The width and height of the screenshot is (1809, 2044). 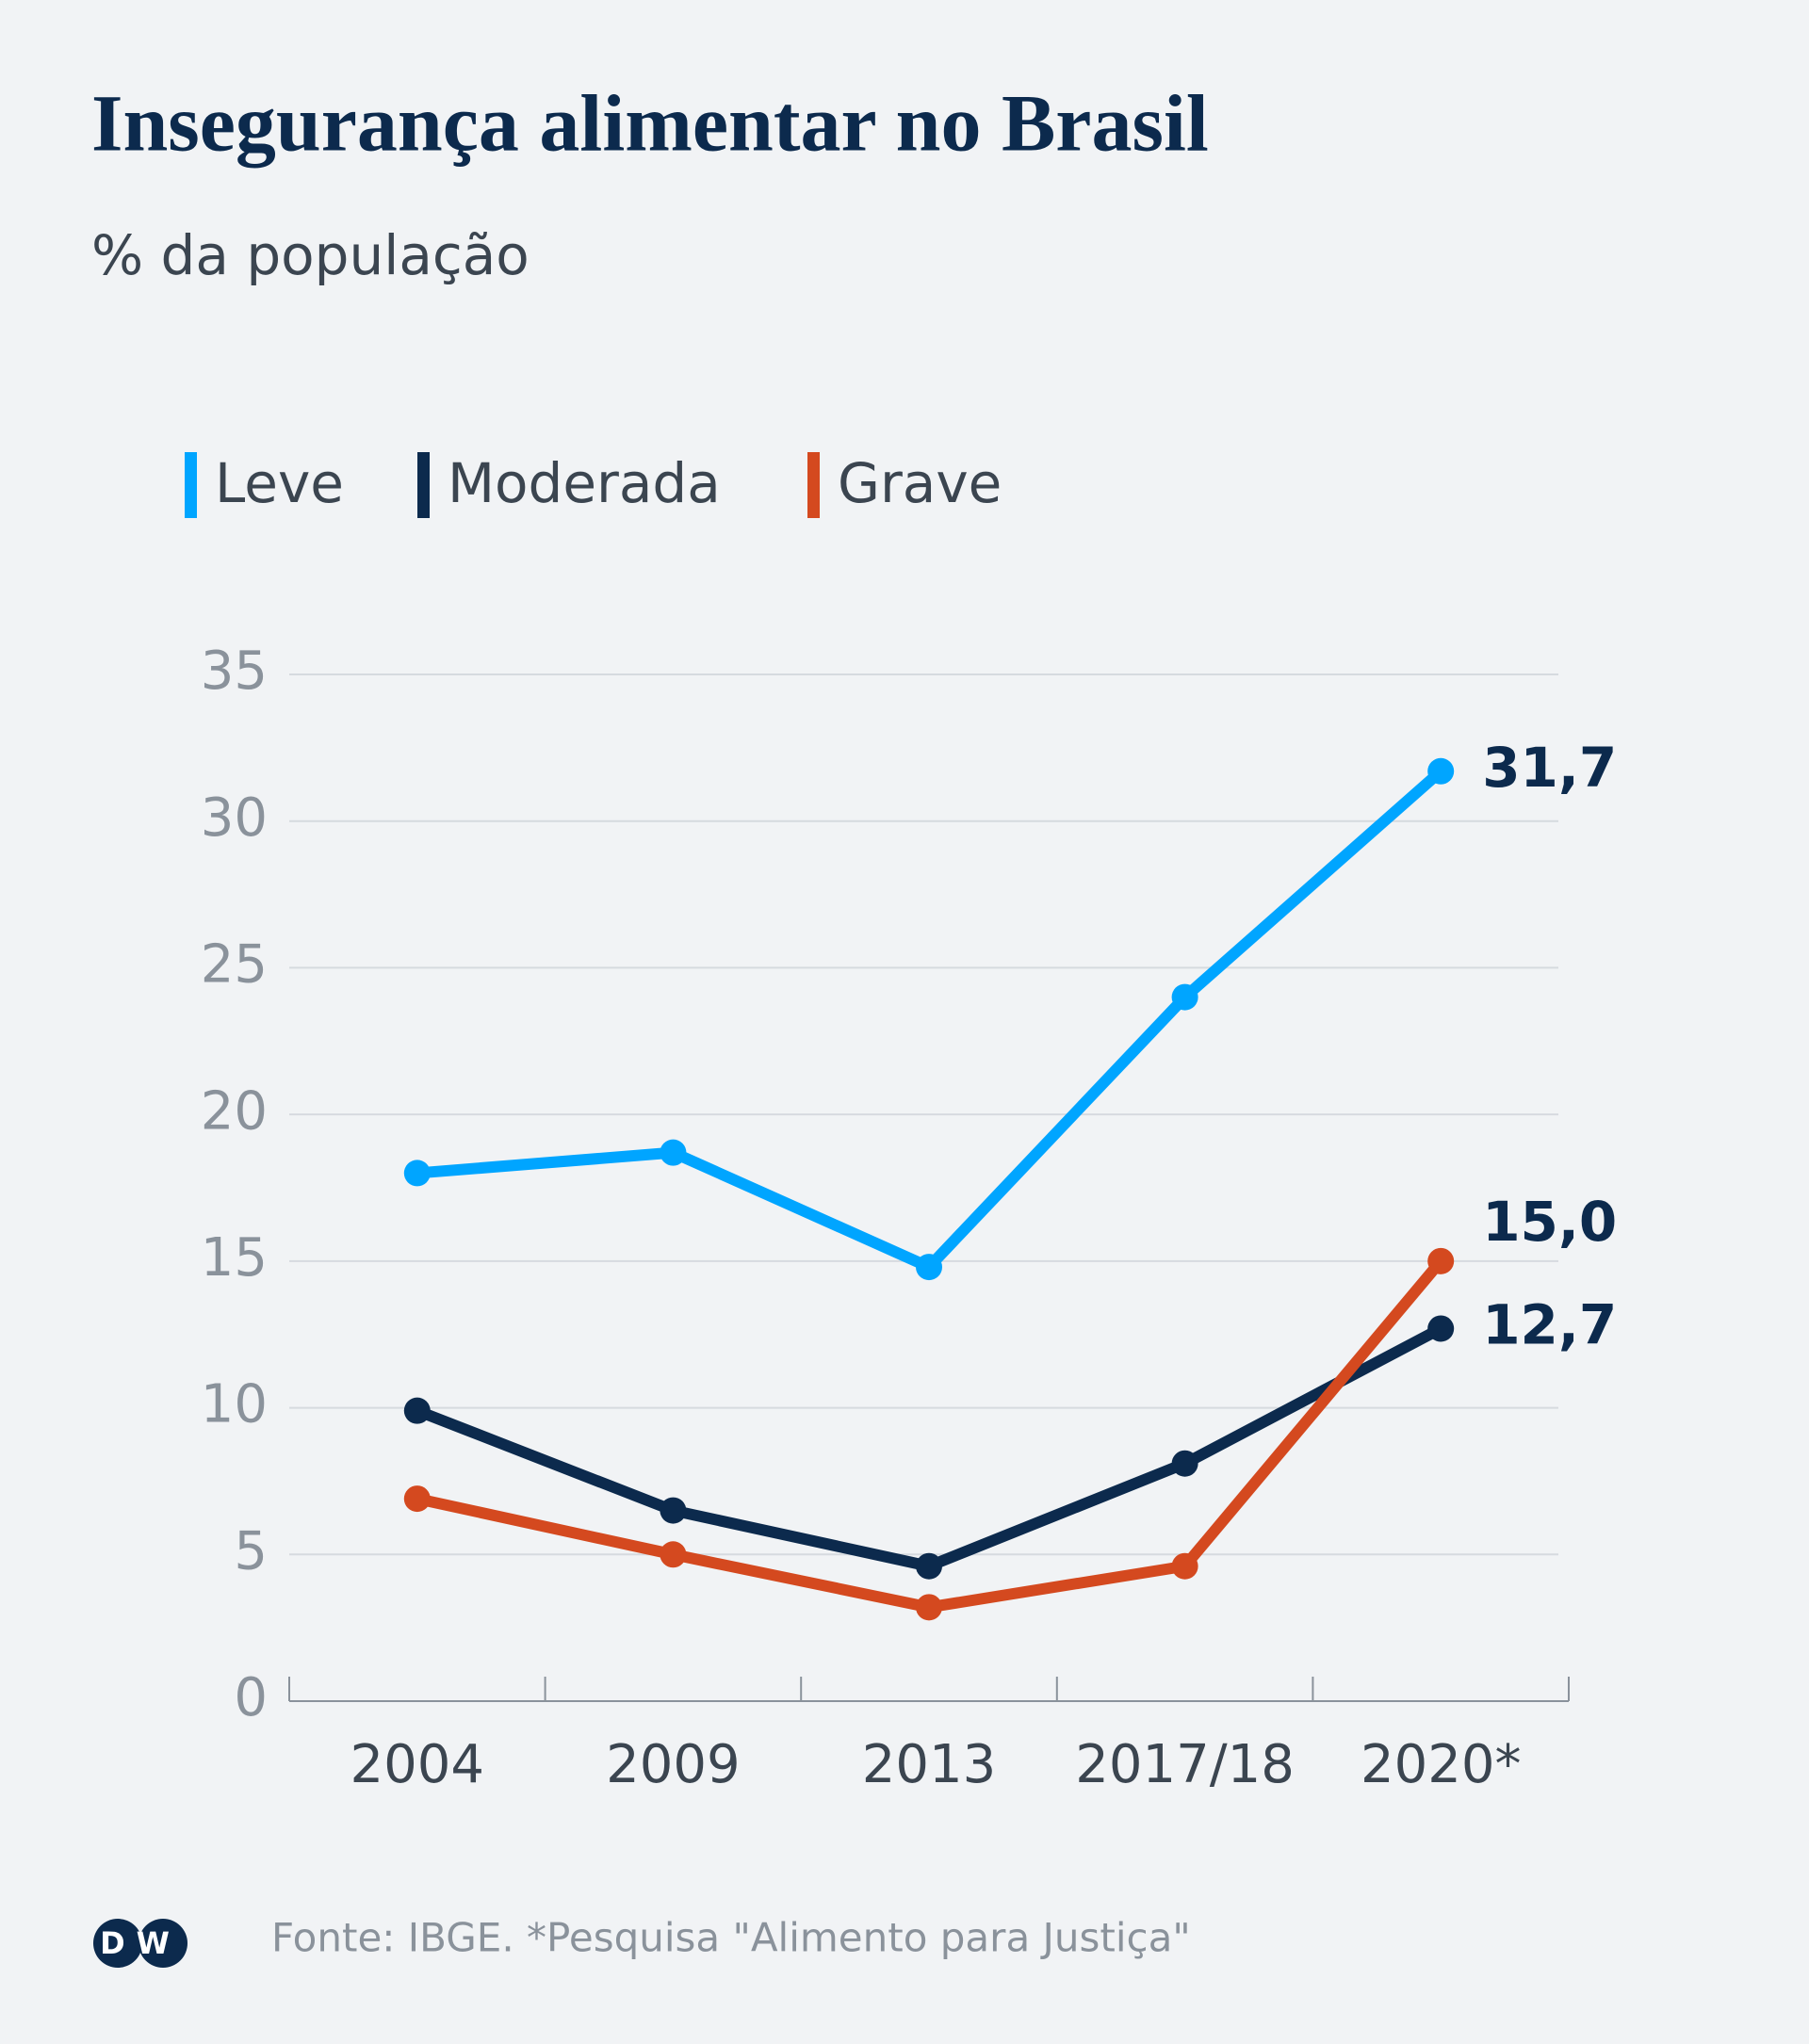 I want to click on y-tick-label: 35, so click(x=234, y=671).